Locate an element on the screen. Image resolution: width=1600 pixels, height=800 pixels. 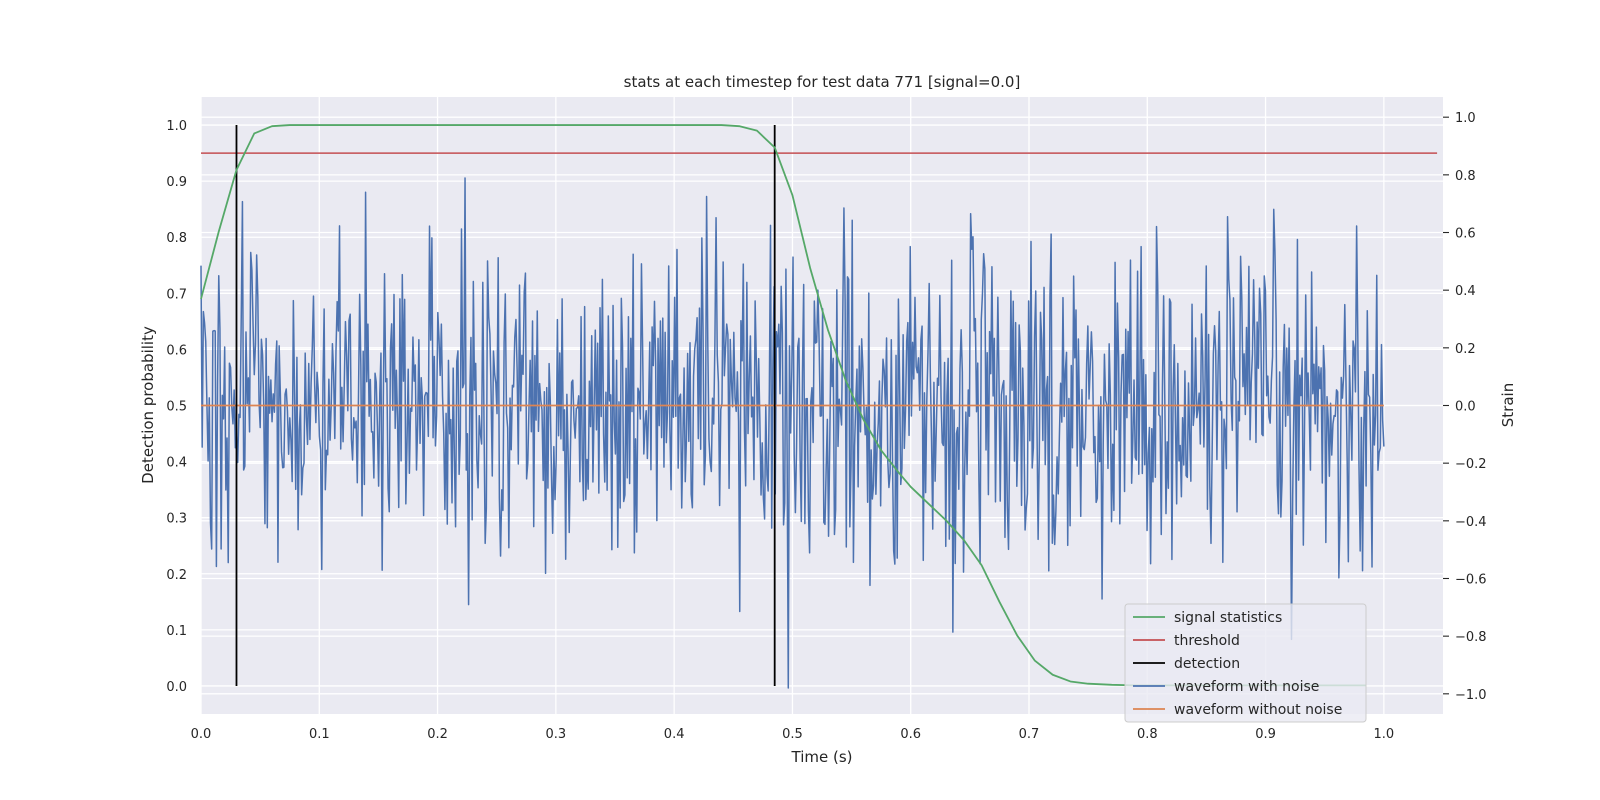
y-left-tick-label: 0.2 is located at coordinates (176, 575).